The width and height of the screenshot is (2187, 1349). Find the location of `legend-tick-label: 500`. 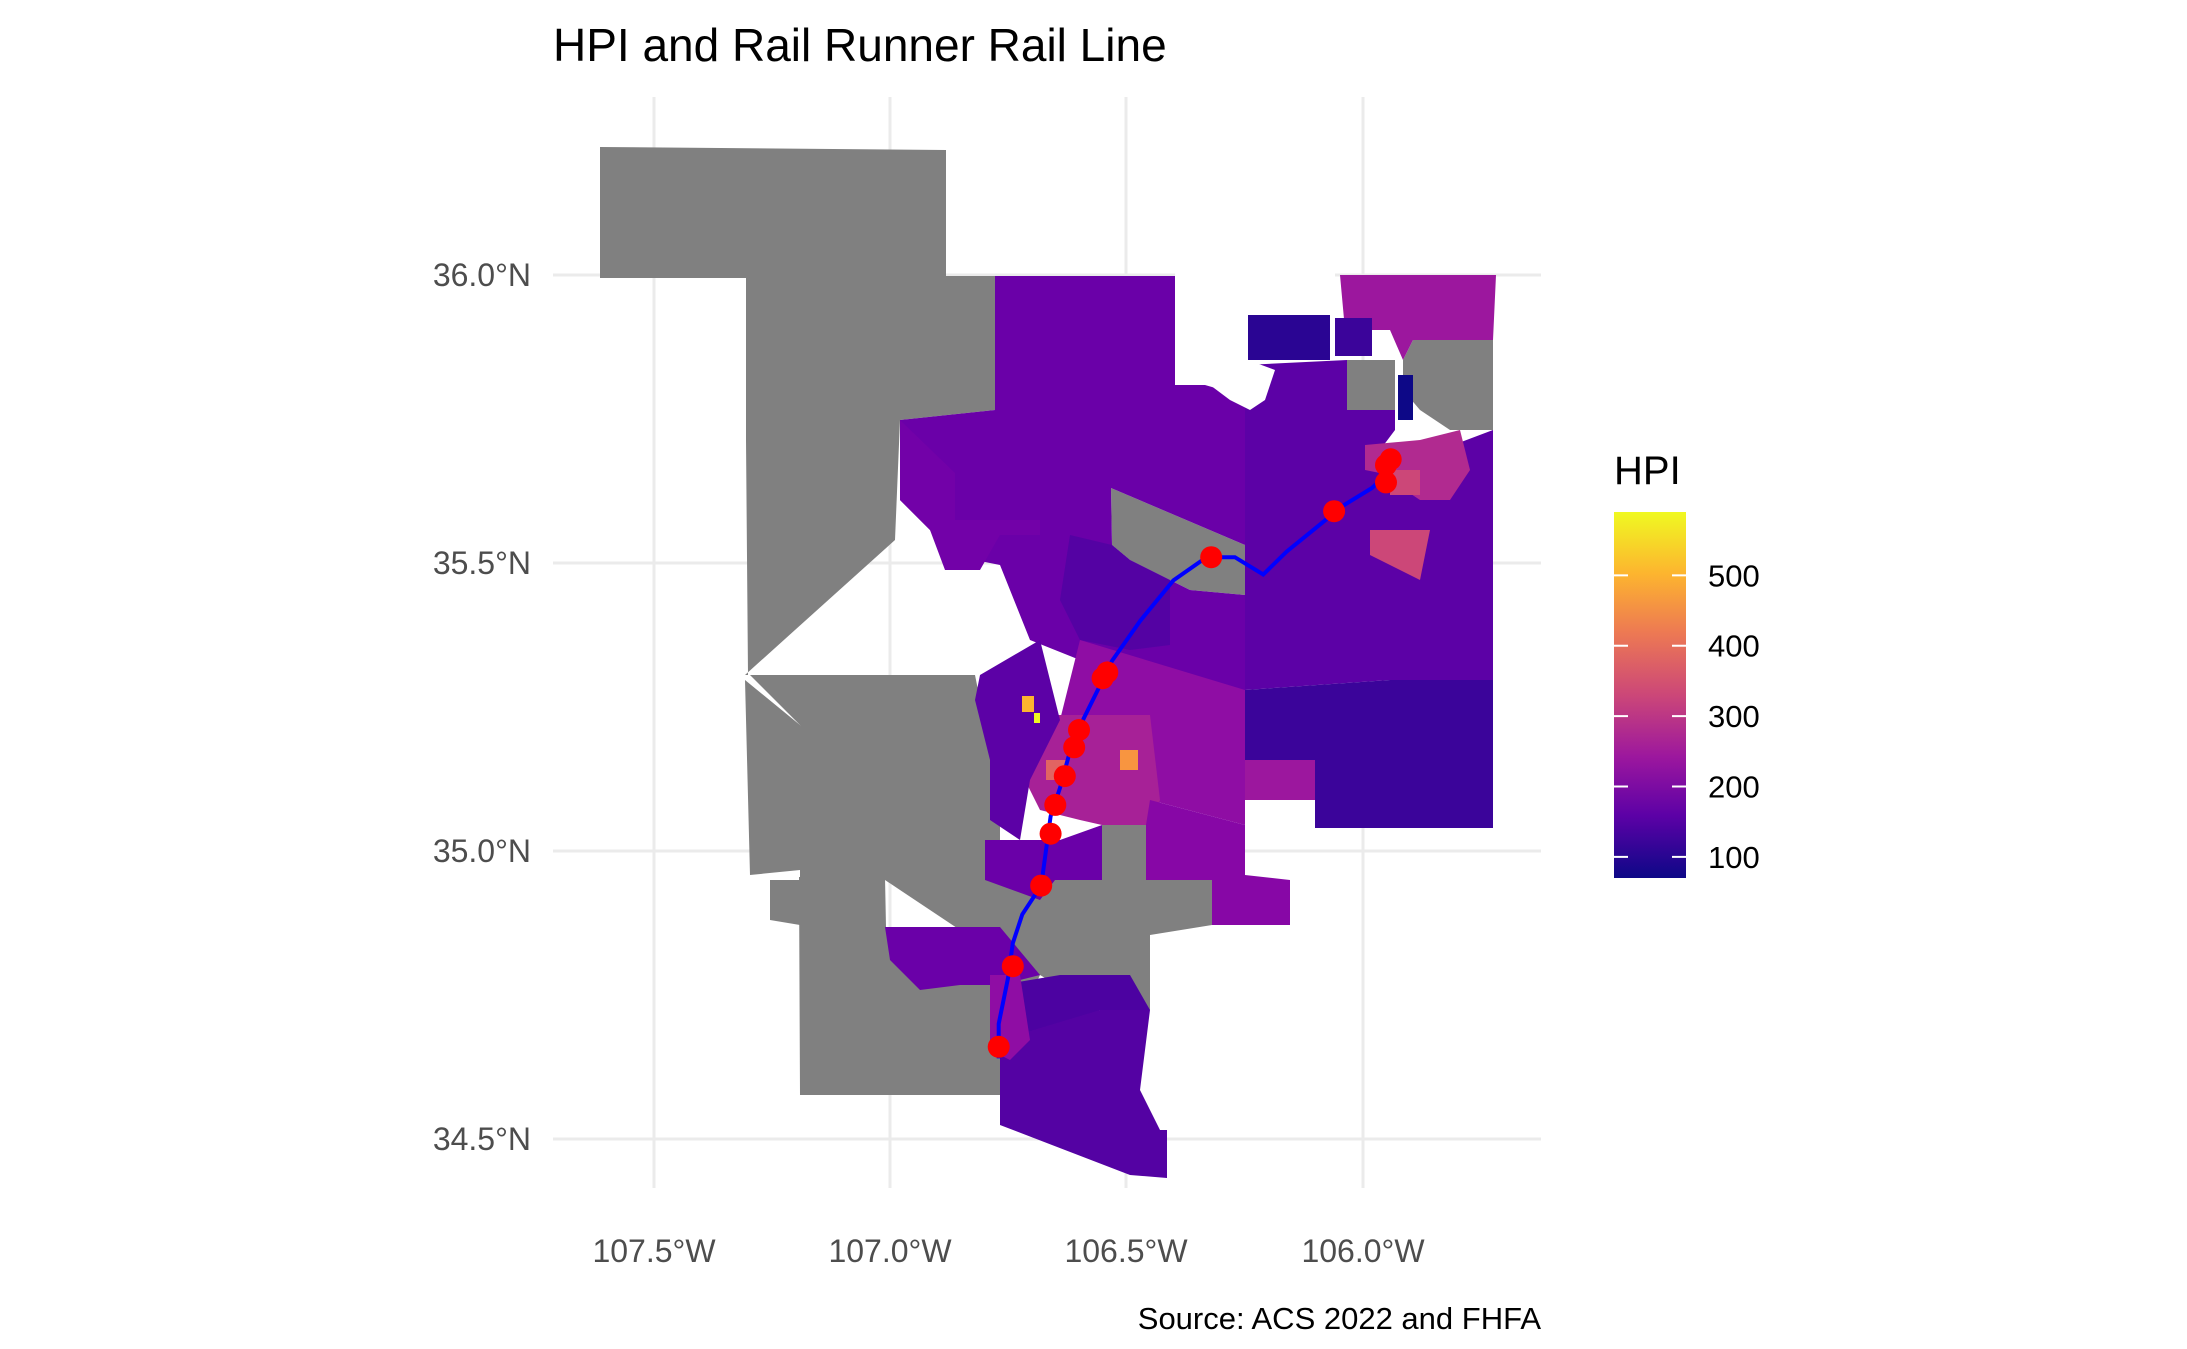

legend-tick-label: 500 is located at coordinates (1734, 575).